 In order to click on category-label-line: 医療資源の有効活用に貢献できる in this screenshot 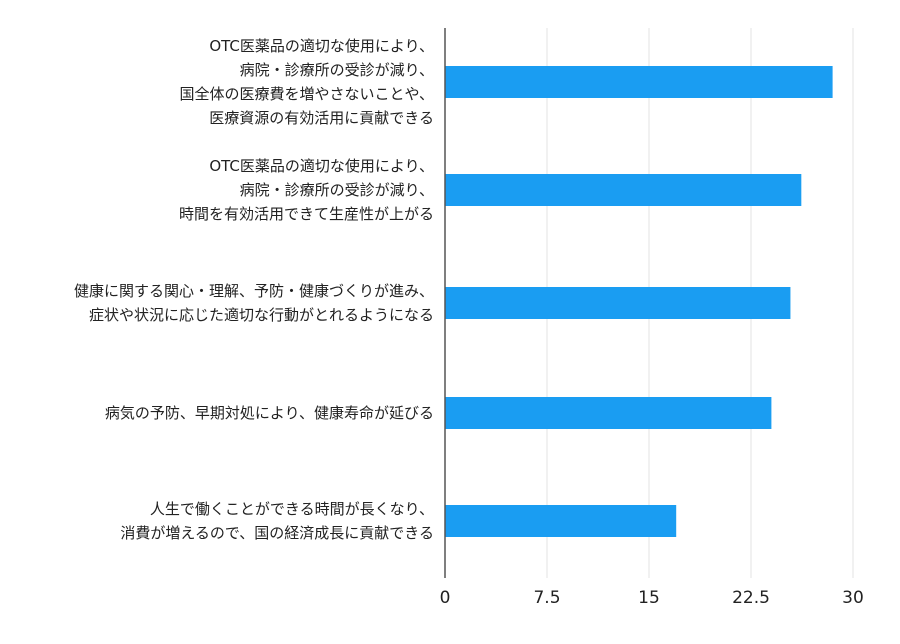, I will do `click(321, 118)`.